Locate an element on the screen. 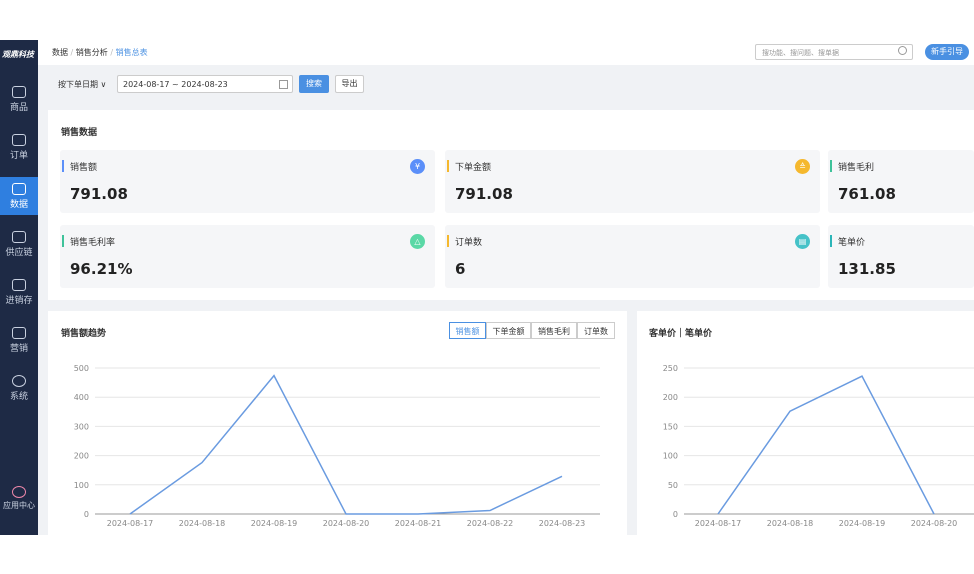 This screenshot has height=574, width=974. nav-item: 商品 is located at coordinates (19, 99).